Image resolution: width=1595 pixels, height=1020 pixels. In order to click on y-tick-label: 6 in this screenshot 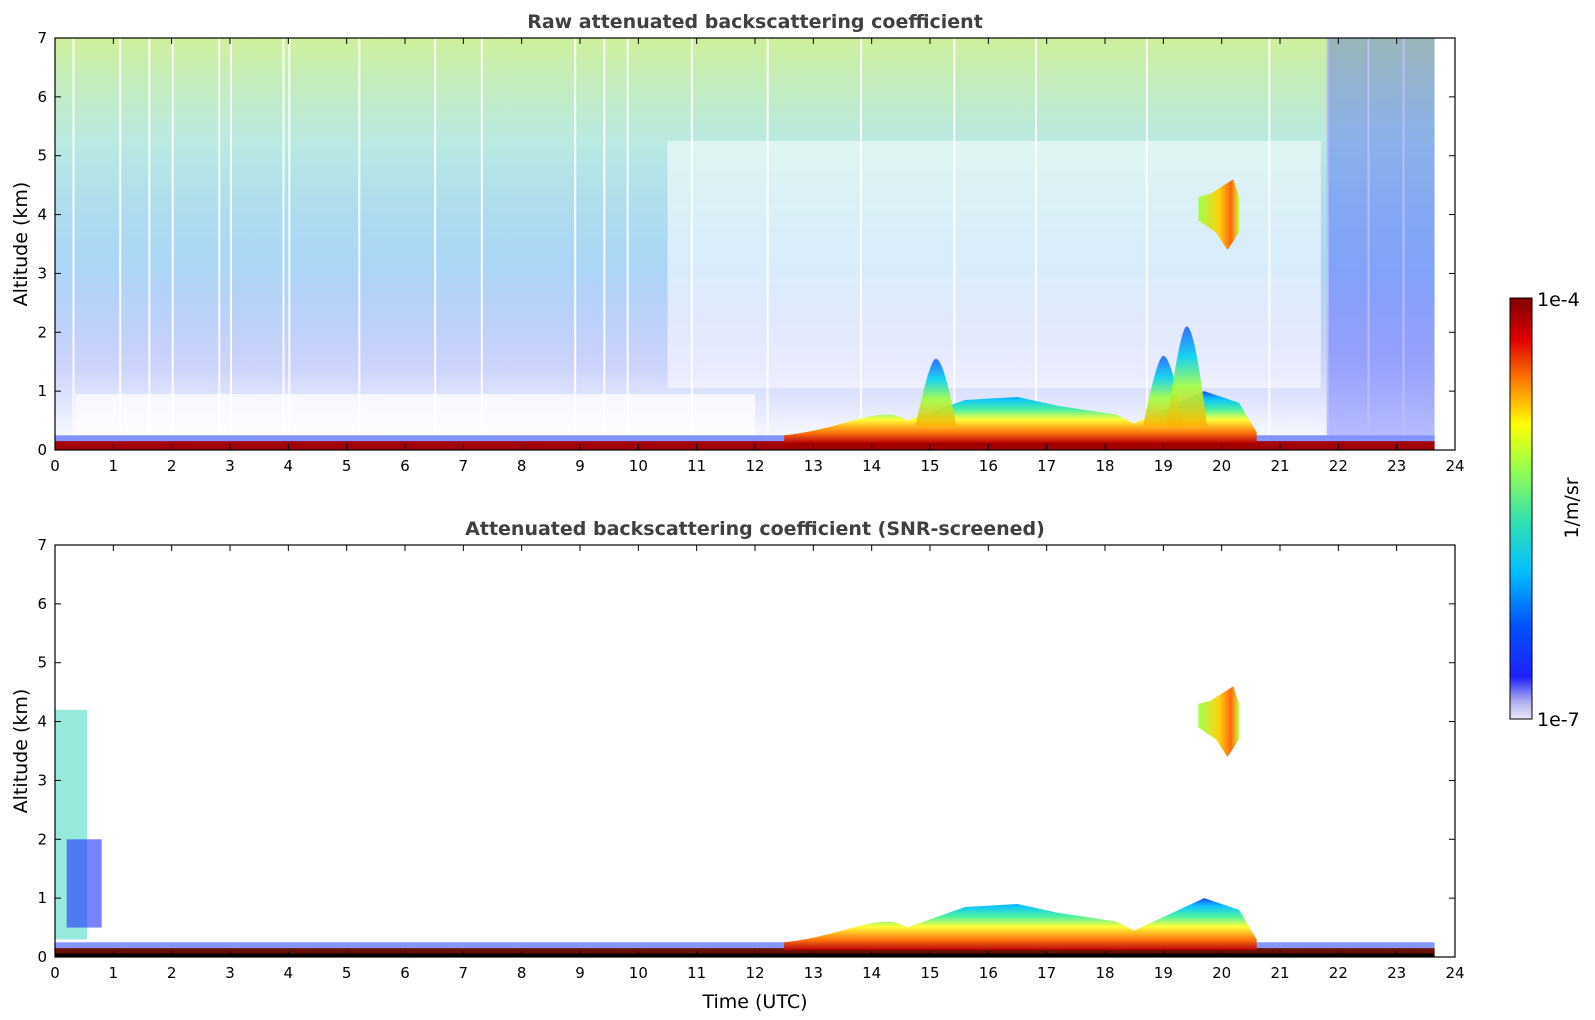, I will do `click(42, 97)`.